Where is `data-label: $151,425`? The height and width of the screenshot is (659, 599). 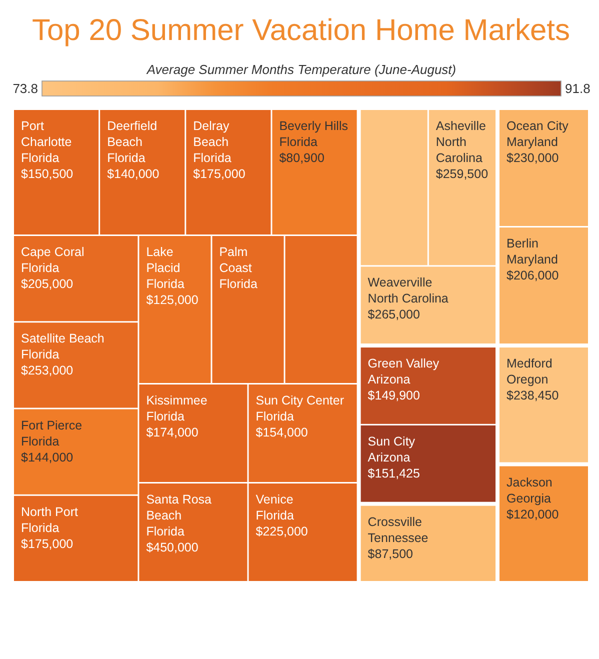 data-label: $151,425 is located at coordinates (394, 473).